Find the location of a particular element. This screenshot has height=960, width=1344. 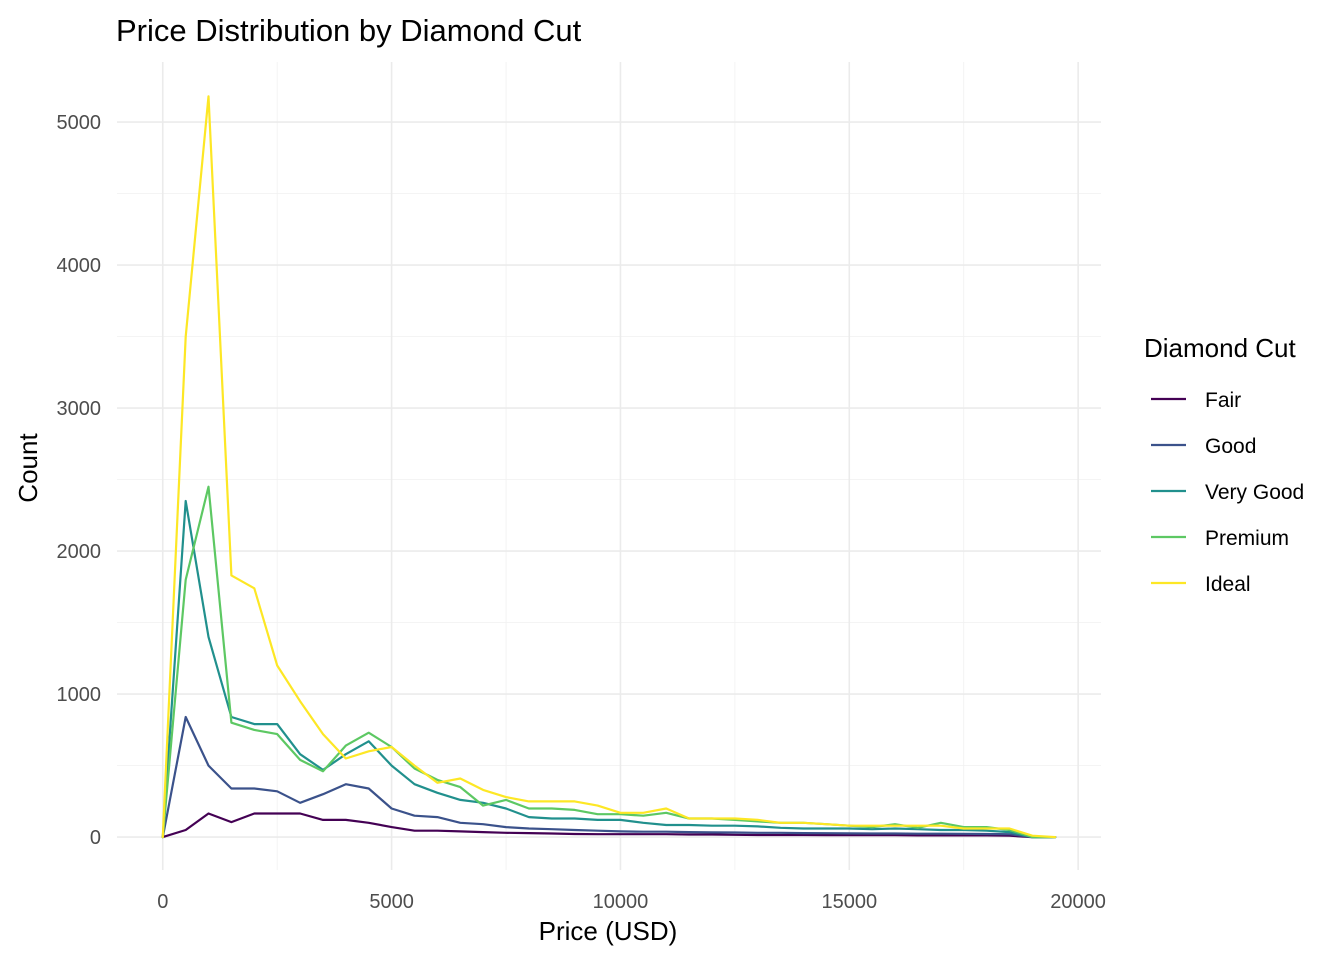

legend-item-premium: Premium is located at coordinates (1220, 538).